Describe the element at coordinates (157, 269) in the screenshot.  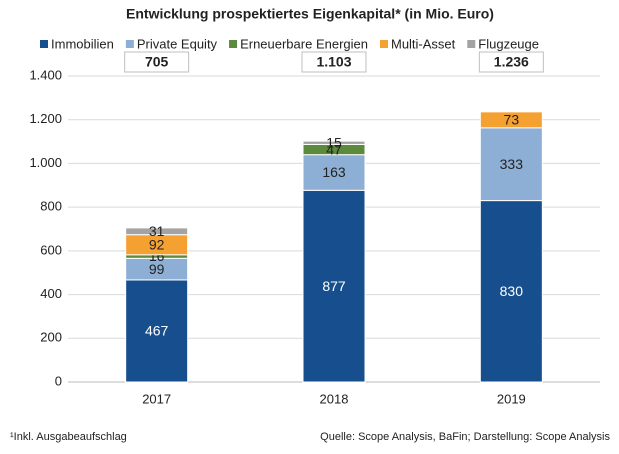
I see `data-label: 99` at that location.